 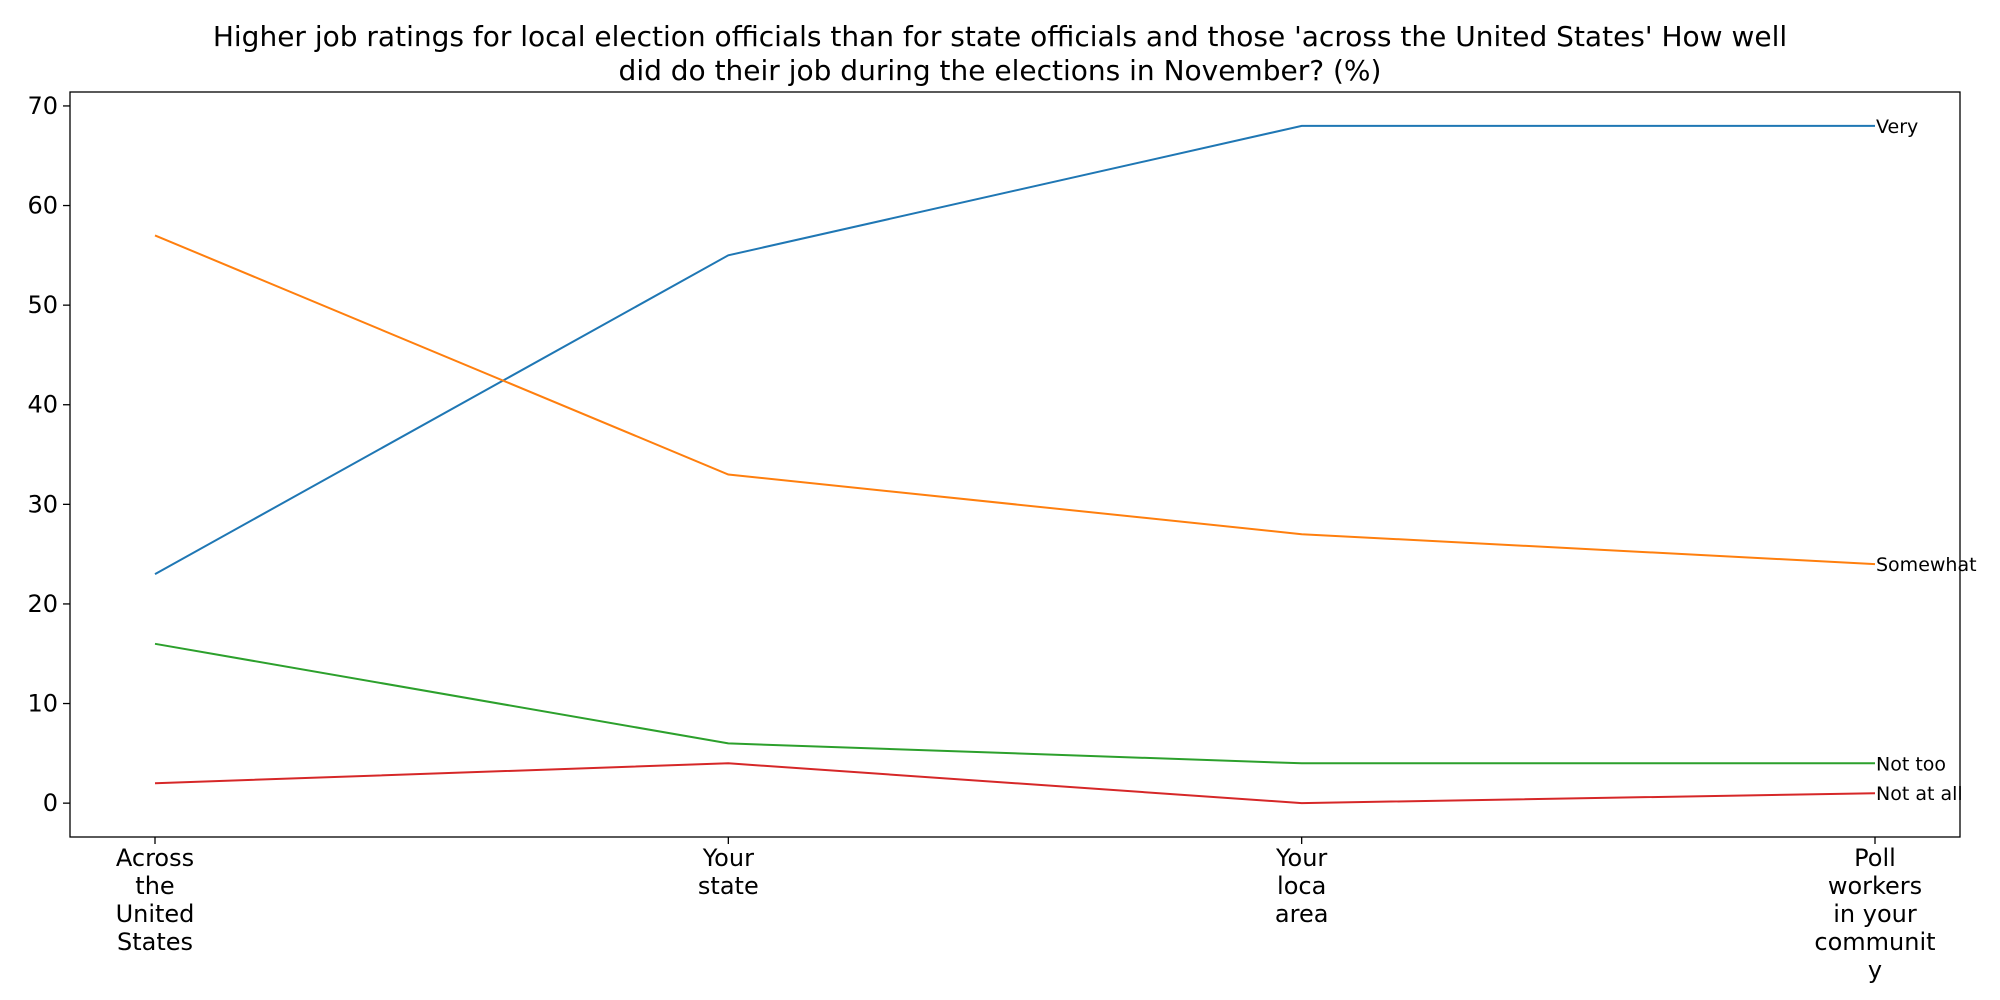 I want to click on x-tick-label: Your loca area, so click(x=1302, y=886).